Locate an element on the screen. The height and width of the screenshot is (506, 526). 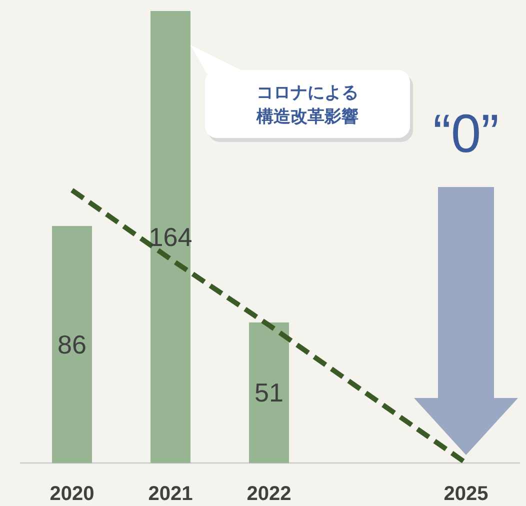
annotation: “0” is located at coordinates (466, 134).